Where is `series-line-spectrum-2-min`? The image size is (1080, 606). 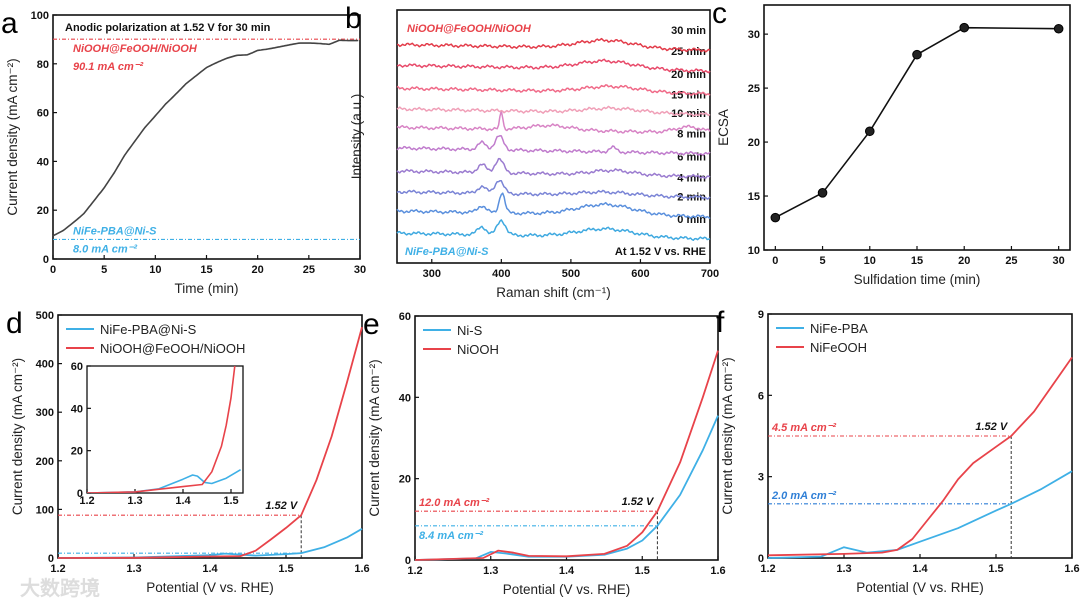
series-line-spectrum-2-min is located at coordinates (553, 206).